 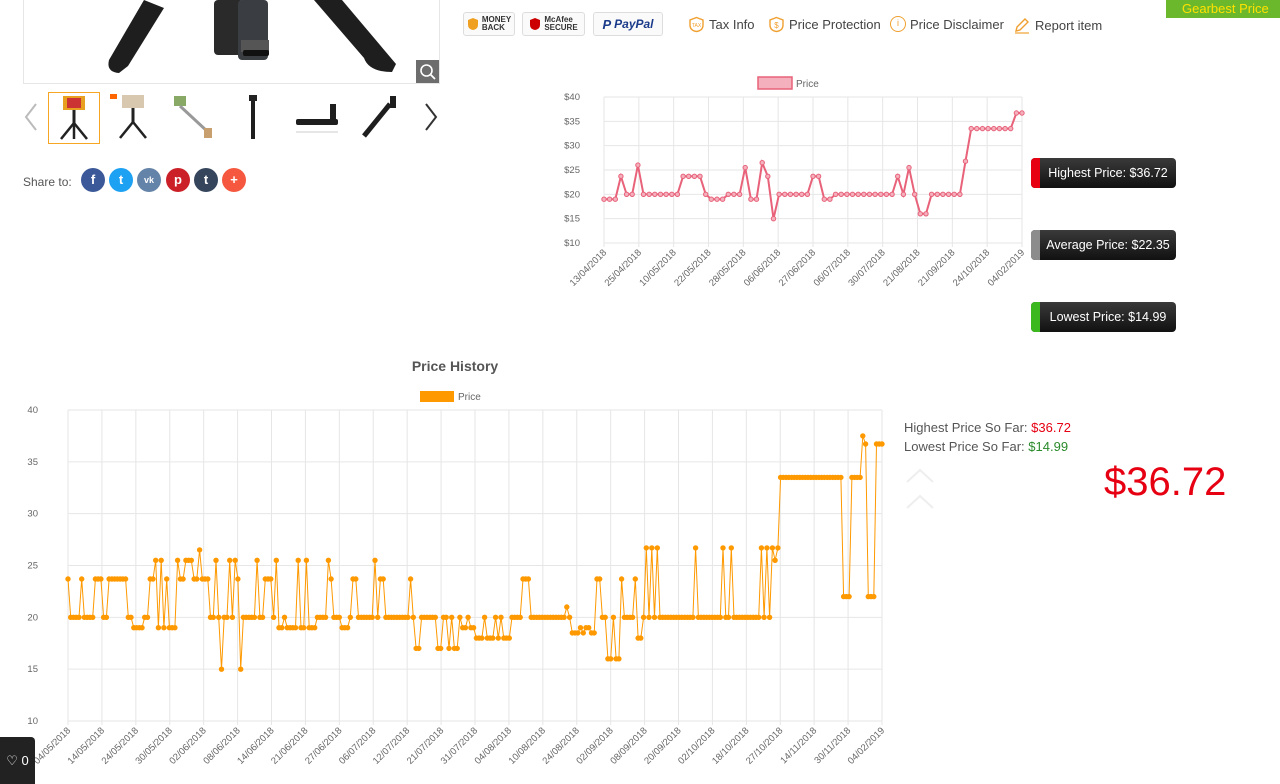 What do you see at coordinates (472, 24) in the screenshot?
I see `shield-icon` at bounding box center [472, 24].